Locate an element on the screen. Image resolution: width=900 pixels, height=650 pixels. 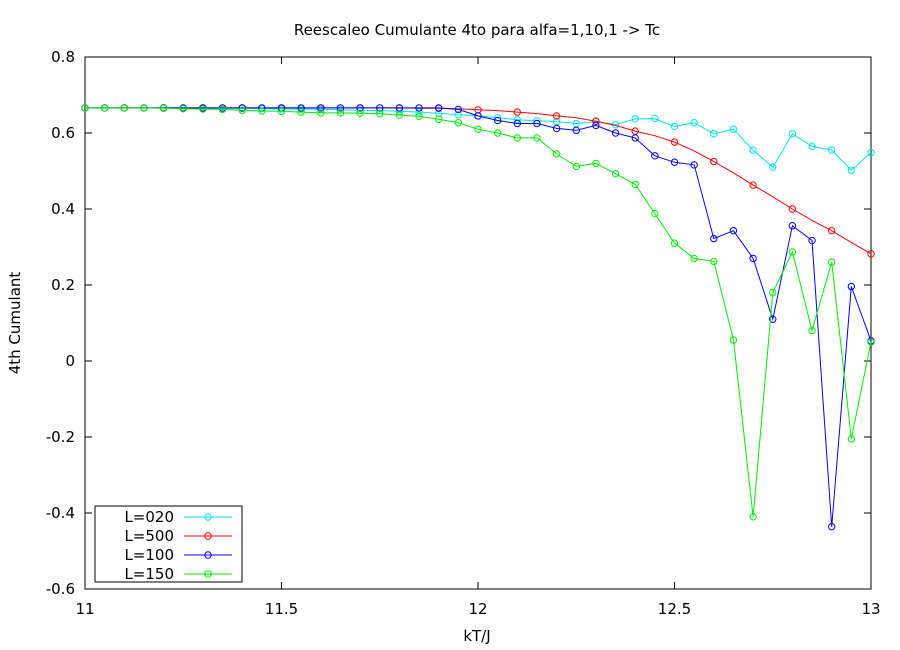
legend-box is located at coordinates (168, 544).